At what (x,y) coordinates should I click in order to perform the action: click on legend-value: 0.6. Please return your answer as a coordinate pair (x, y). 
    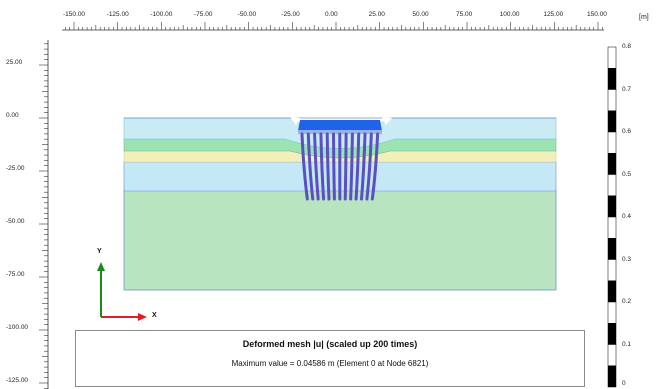
    Looking at the image, I should click on (627, 131).